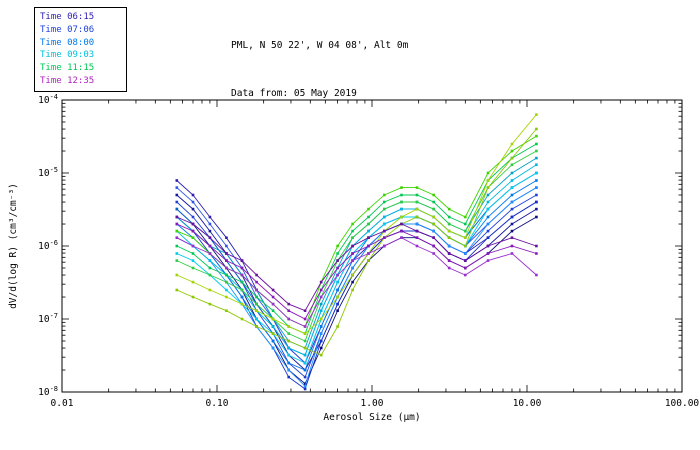 Image resolution: width=700 pixels, height=450 pixels. Describe the element at coordinates (375, 403) in the screenshot. I see `x-tick-labels: 0.01 0.10 1.00 10.00 100.00` at that location.